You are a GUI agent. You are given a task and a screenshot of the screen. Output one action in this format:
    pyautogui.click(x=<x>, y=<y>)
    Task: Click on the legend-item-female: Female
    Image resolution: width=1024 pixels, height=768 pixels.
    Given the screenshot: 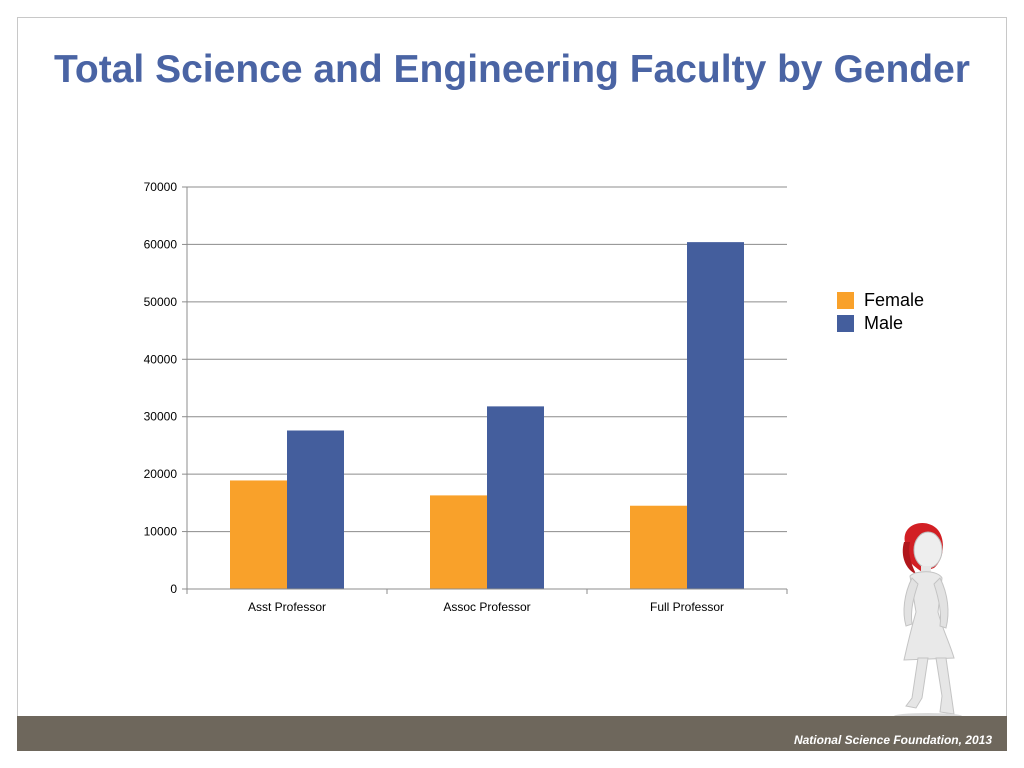 What is the action you would take?
    pyautogui.click(x=880, y=300)
    